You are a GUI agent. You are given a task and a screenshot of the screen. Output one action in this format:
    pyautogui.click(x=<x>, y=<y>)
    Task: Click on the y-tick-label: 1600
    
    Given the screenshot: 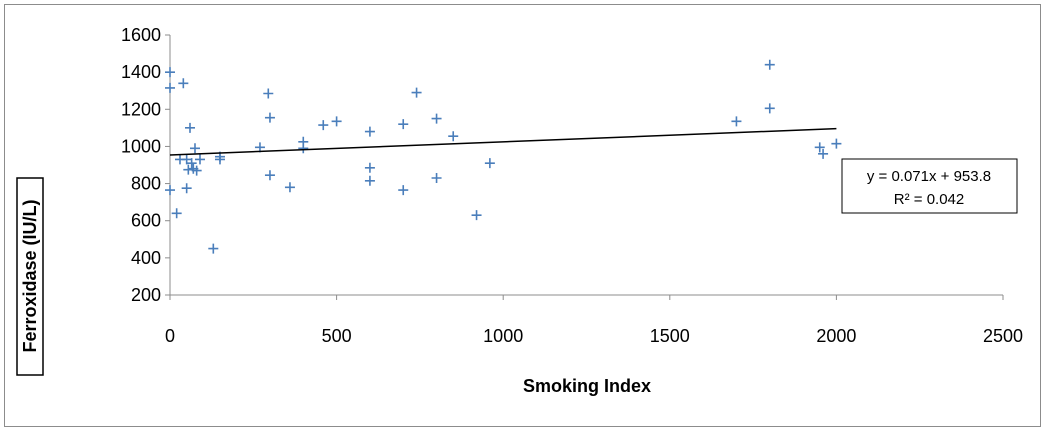 What is the action you would take?
    pyautogui.click(x=141, y=35)
    